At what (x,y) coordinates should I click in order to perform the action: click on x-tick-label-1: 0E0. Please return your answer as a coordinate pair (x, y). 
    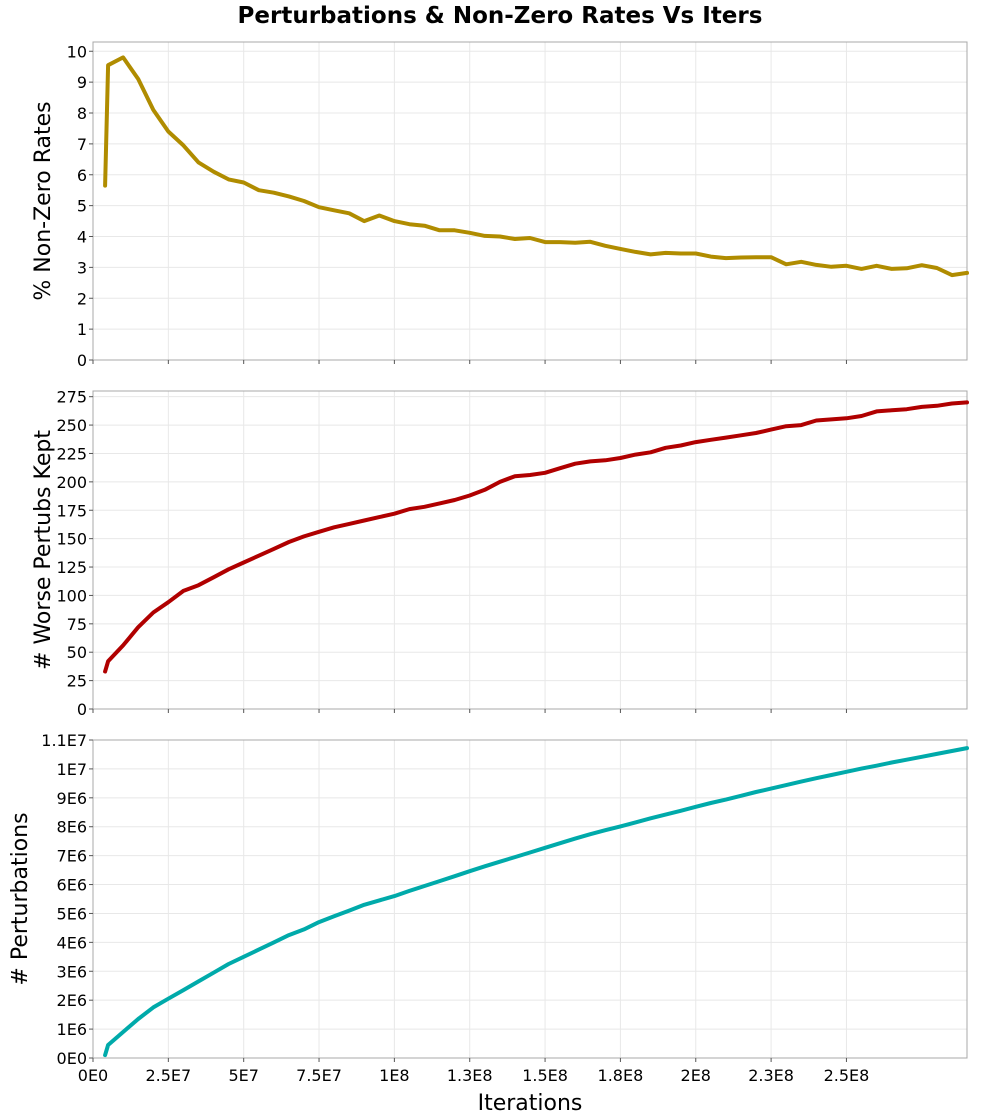
    Looking at the image, I should click on (93, 1075).